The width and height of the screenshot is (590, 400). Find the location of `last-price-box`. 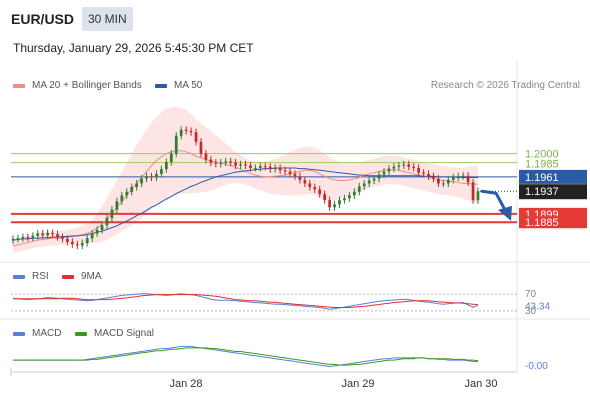

last-price-box is located at coordinates (553, 192).